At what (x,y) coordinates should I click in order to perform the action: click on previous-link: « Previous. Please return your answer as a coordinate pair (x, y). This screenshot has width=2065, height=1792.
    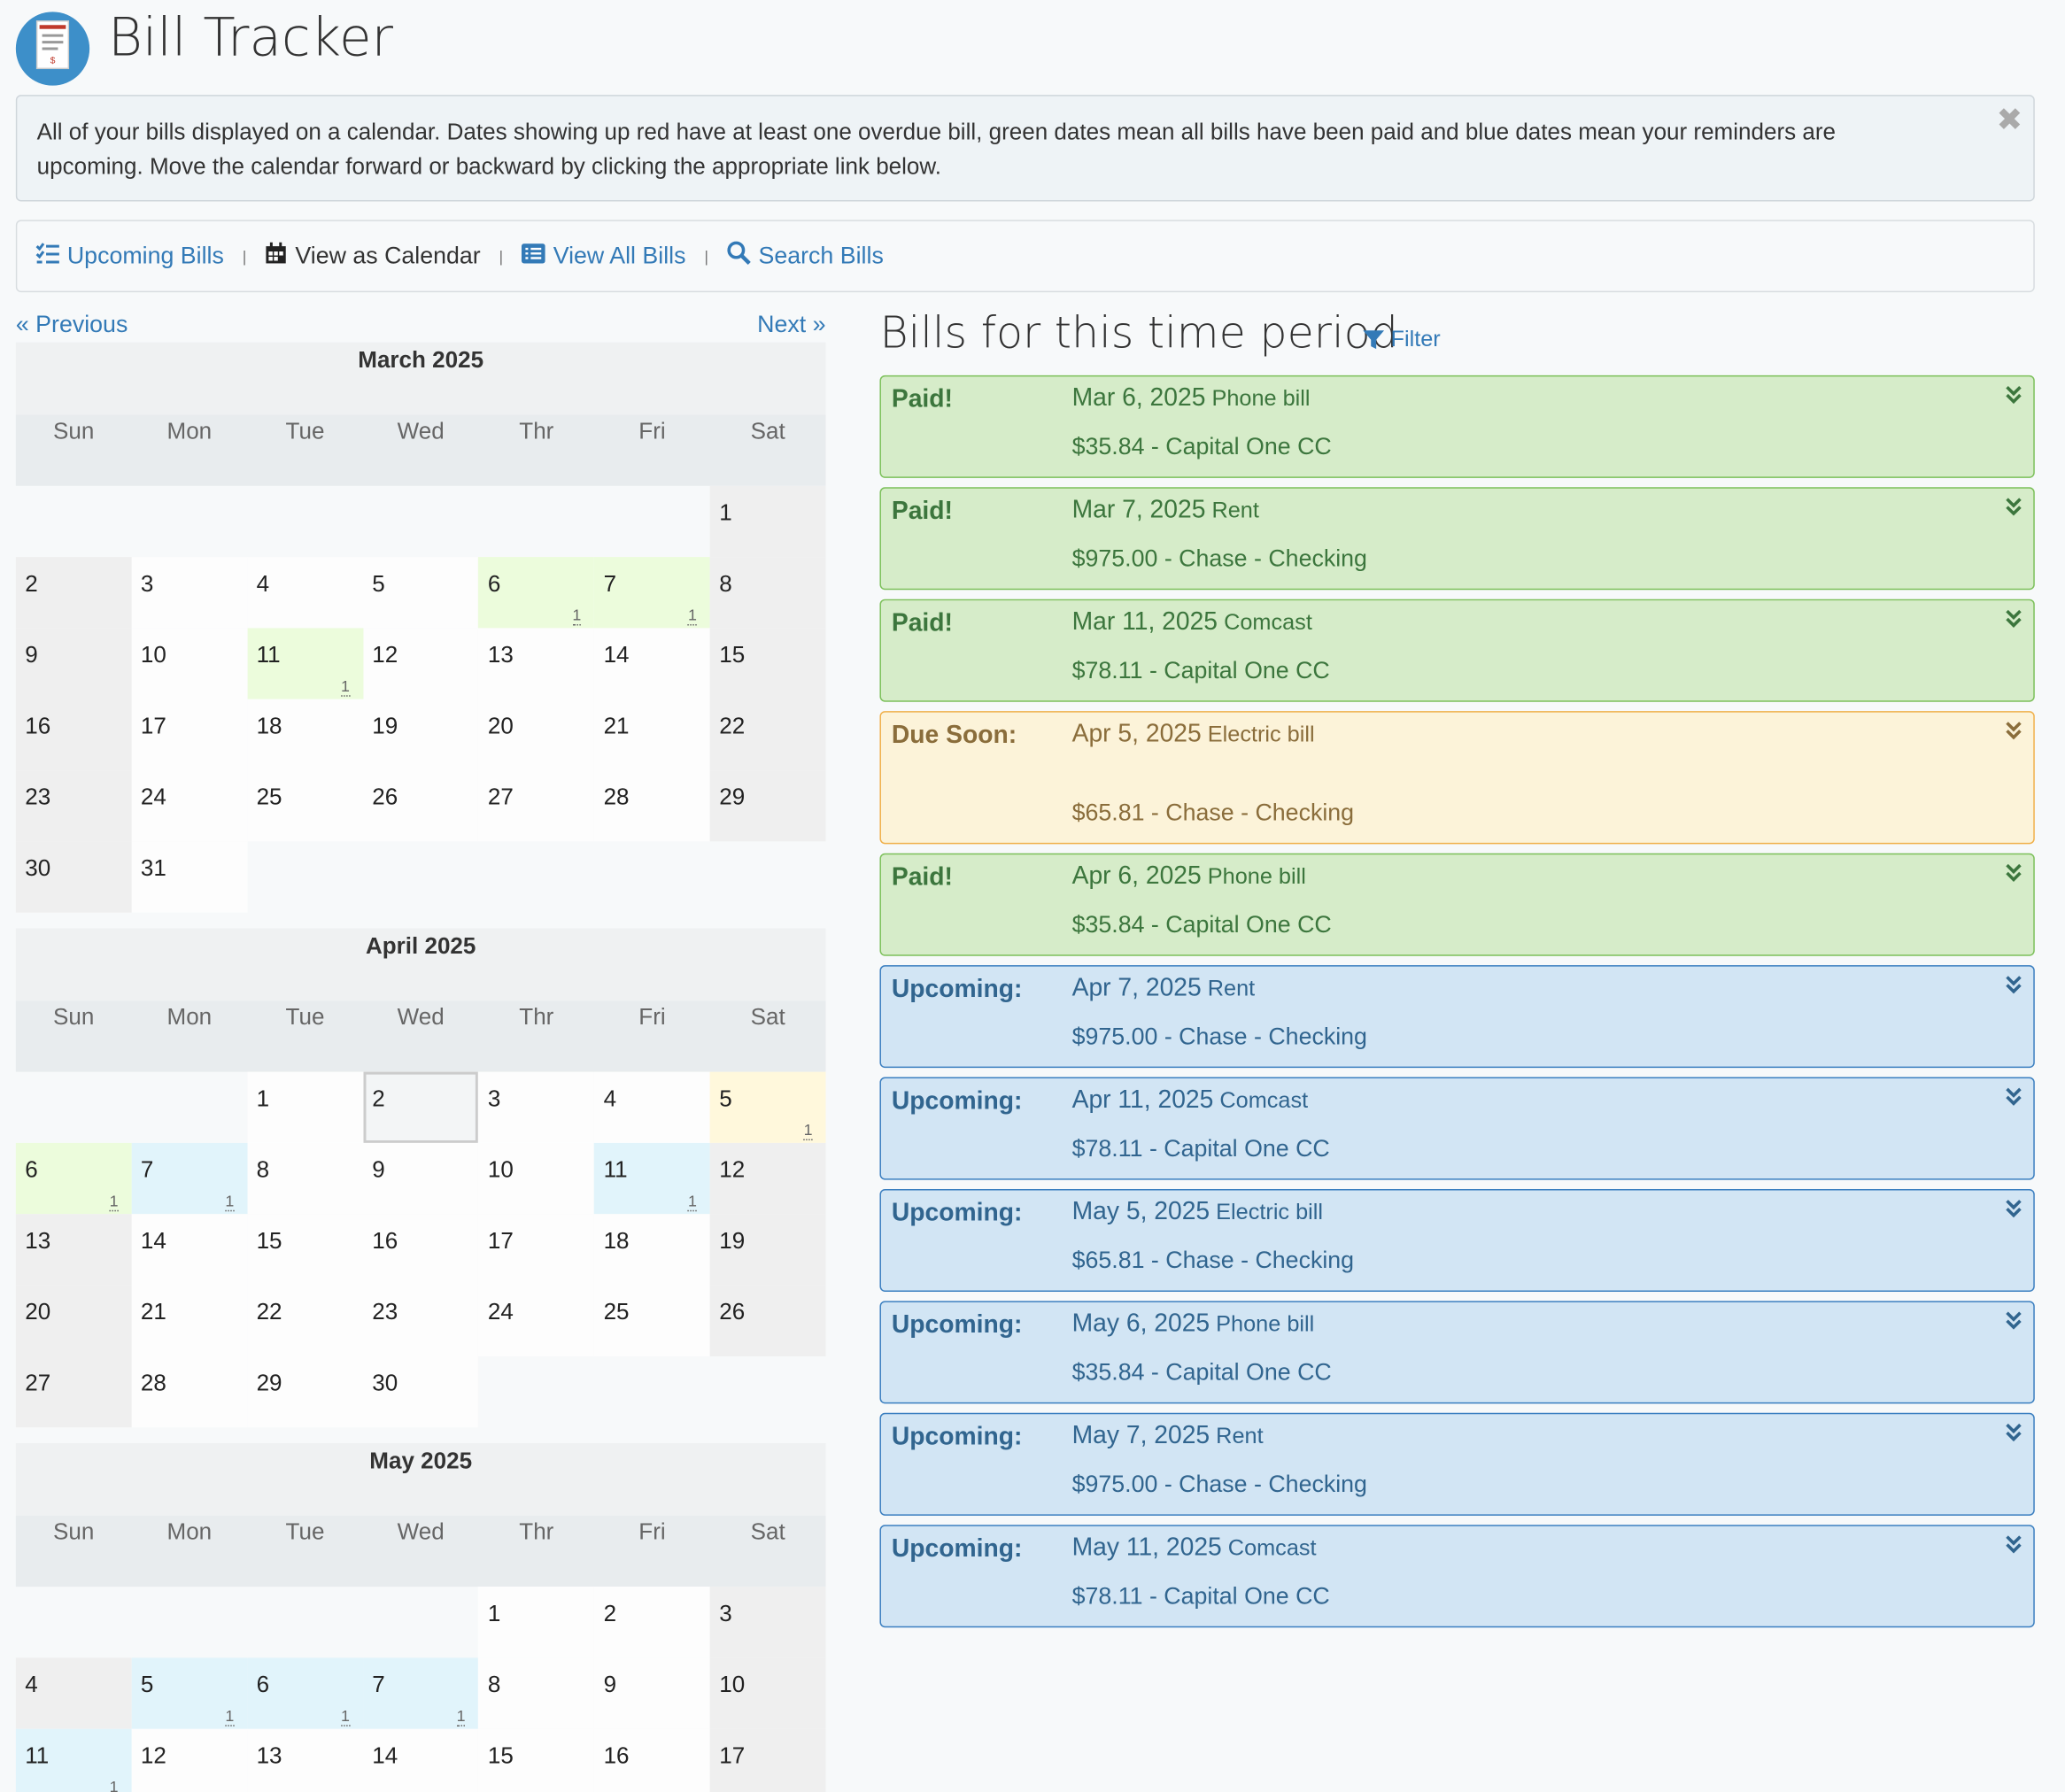
    Looking at the image, I should click on (71, 323).